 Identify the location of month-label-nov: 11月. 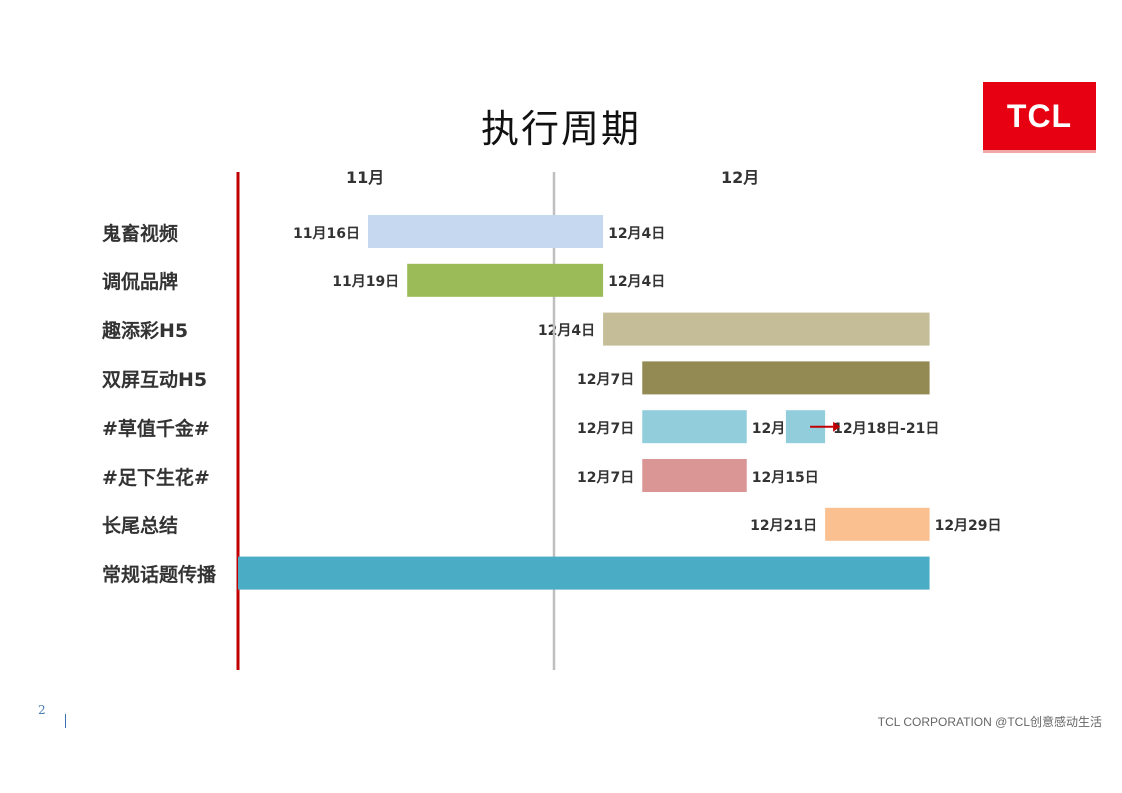
(365, 177).